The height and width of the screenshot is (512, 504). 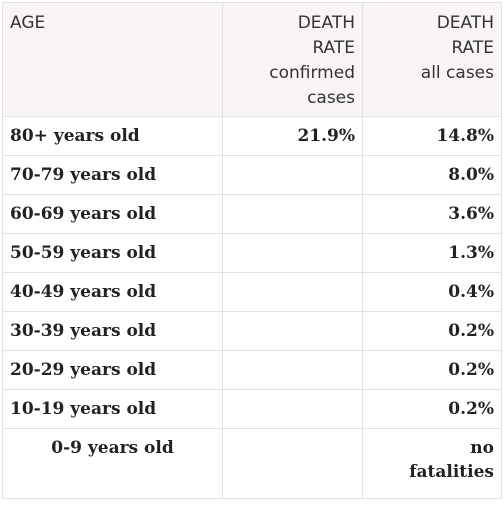 I want to click on age-cell: 50-59 years old, so click(x=113, y=253).